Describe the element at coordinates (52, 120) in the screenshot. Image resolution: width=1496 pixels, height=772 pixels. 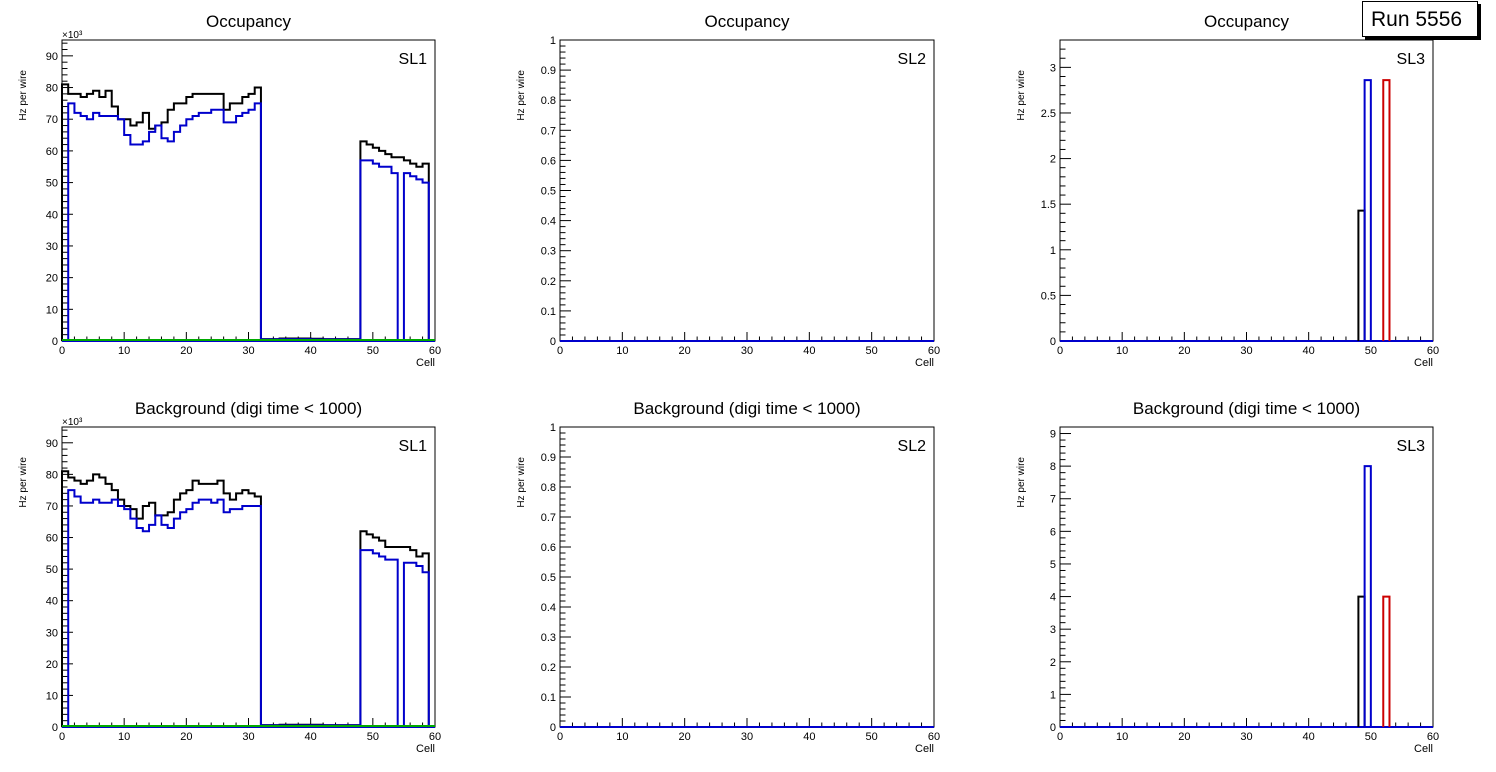
I see `y-tick-label: 70` at that location.